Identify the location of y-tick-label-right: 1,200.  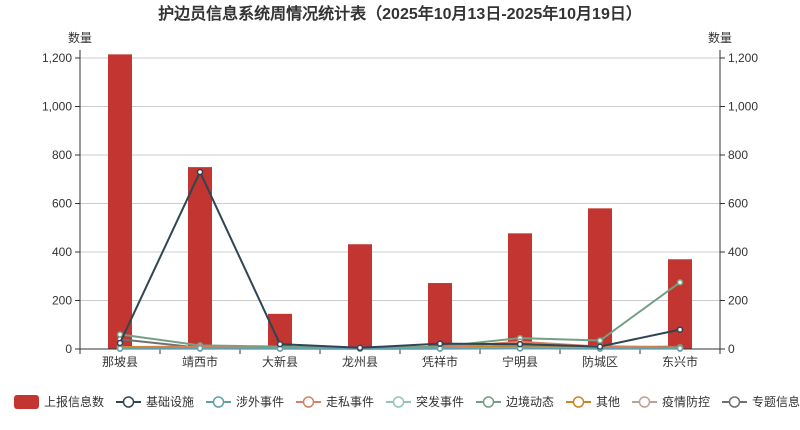
(743, 58).